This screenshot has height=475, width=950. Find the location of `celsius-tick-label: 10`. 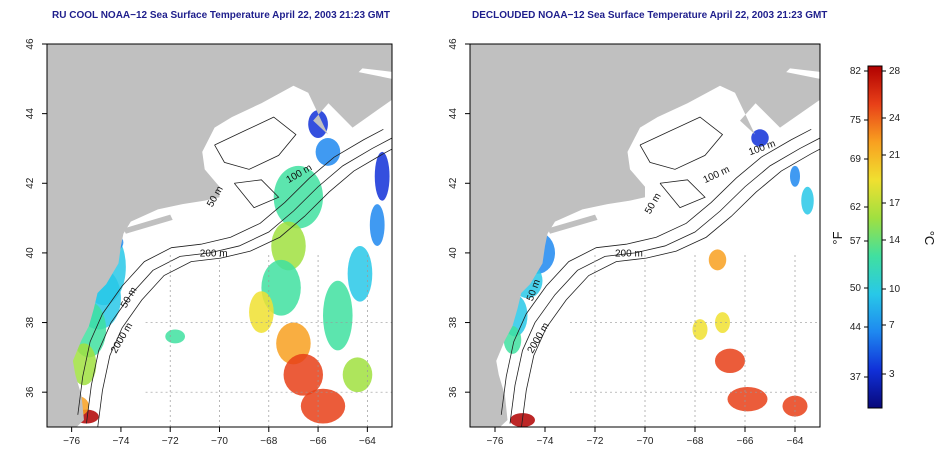

celsius-tick-label: 10 is located at coordinates (895, 289).